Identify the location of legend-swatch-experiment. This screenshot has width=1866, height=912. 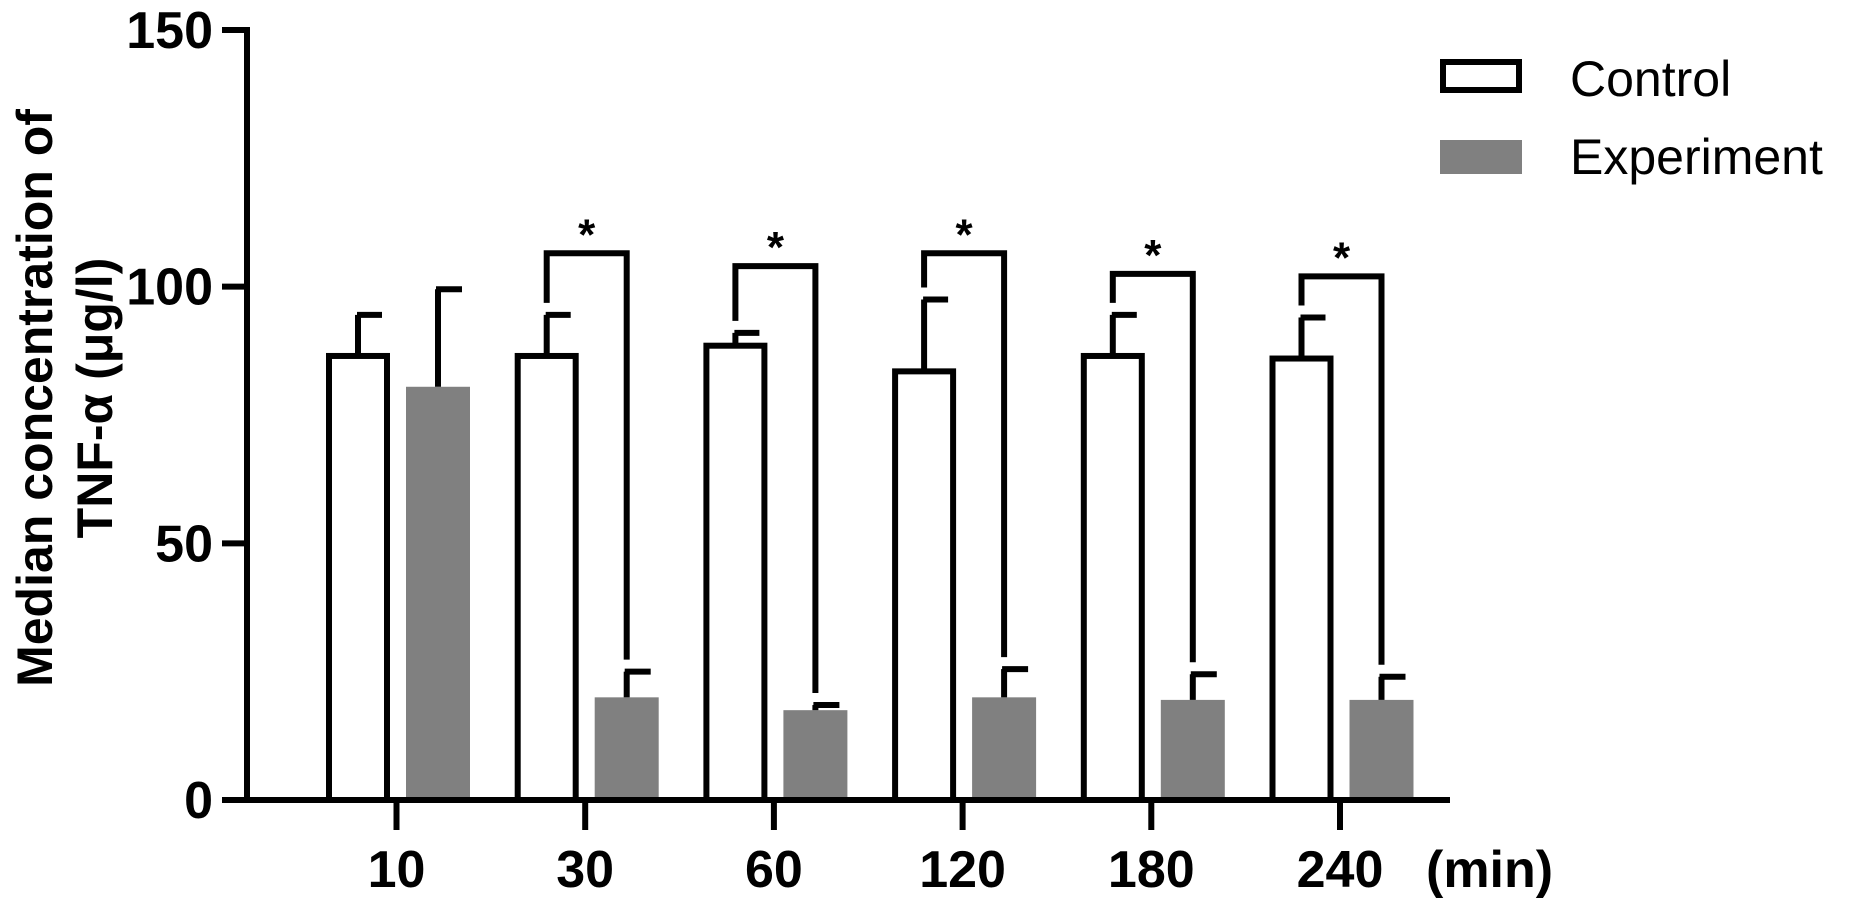
(1481, 157).